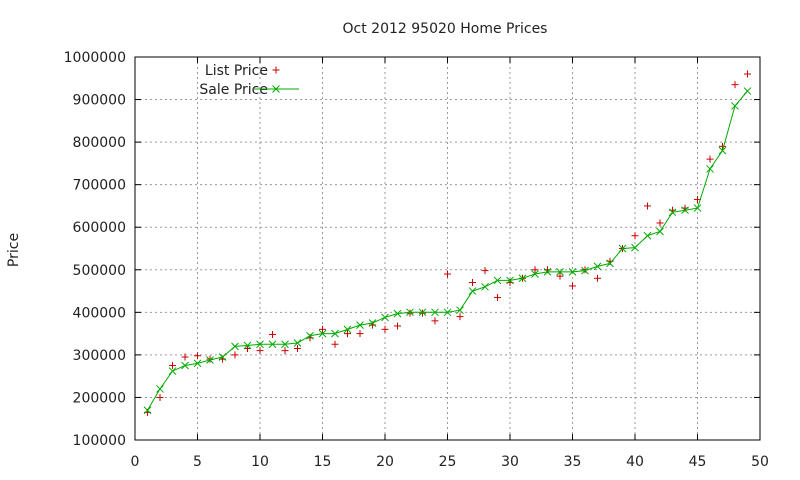 The height and width of the screenshot is (480, 800). What do you see at coordinates (445, 29) in the screenshot?
I see `chart-title: Oct 2012 95020 Home Prices` at bounding box center [445, 29].